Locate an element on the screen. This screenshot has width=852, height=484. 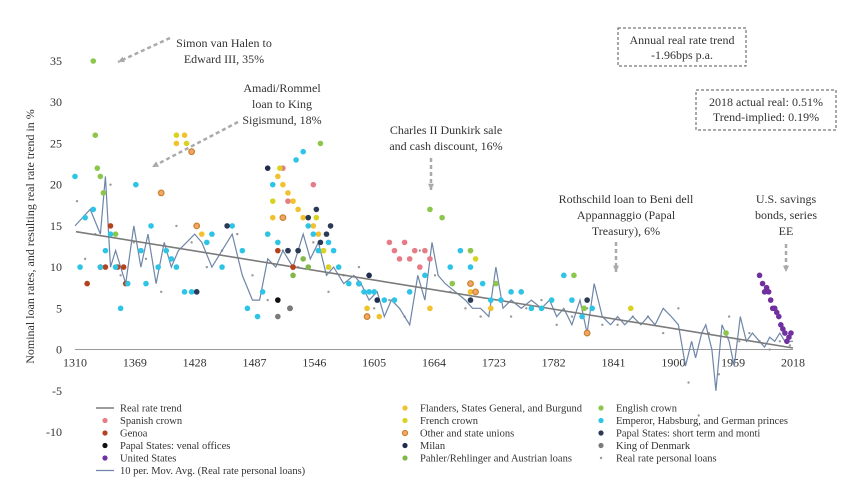
annotation-amadi: loan to King is located at coordinates (282, 104).